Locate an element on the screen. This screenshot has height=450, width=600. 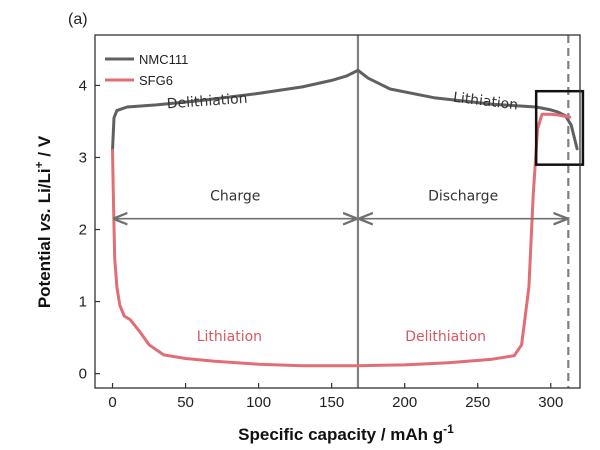
x-tick-label-250: 250 is located at coordinates (477, 402).